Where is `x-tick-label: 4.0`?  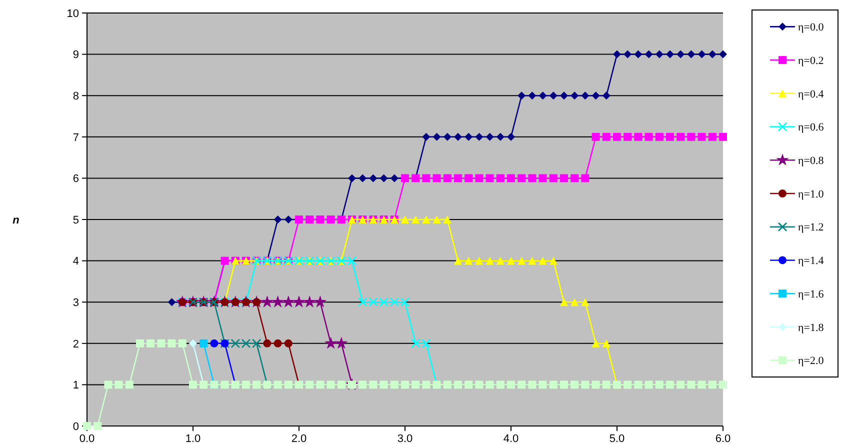 x-tick-label: 4.0 is located at coordinates (511, 439).